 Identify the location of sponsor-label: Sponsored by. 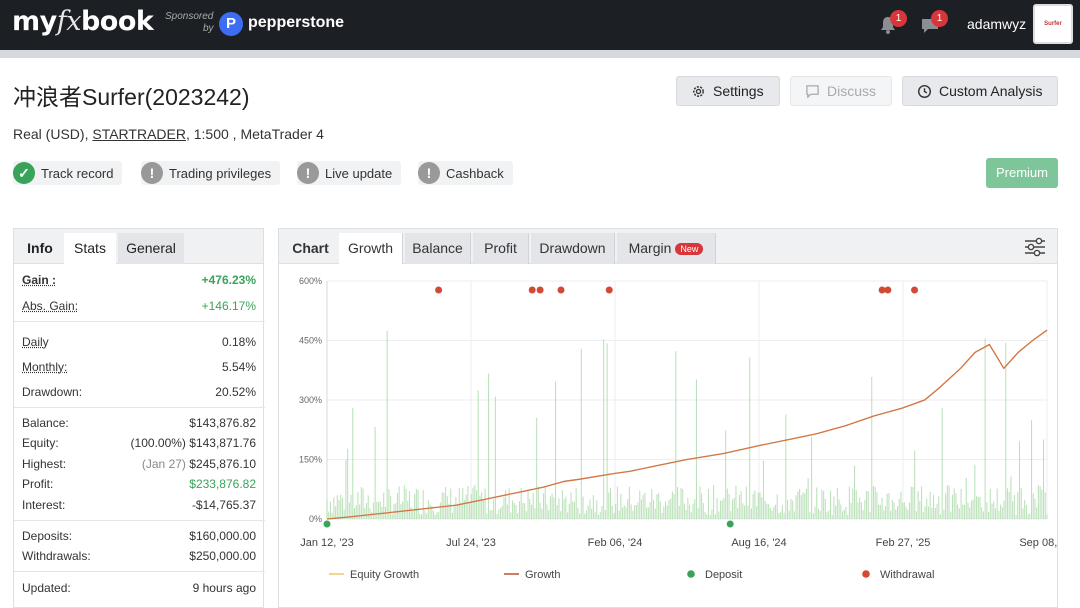
(189, 22).